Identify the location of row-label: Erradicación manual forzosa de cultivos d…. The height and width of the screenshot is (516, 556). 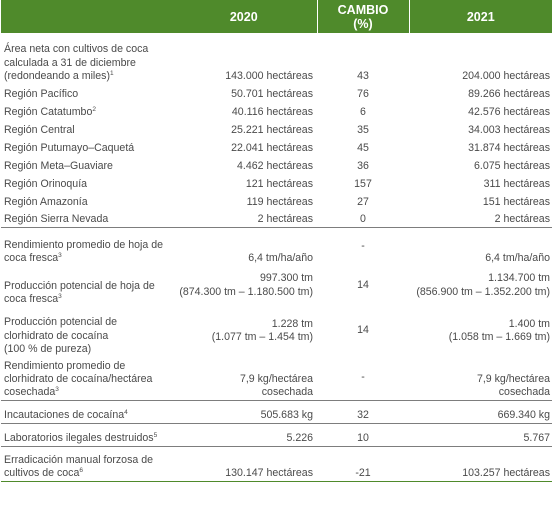
(86, 464).